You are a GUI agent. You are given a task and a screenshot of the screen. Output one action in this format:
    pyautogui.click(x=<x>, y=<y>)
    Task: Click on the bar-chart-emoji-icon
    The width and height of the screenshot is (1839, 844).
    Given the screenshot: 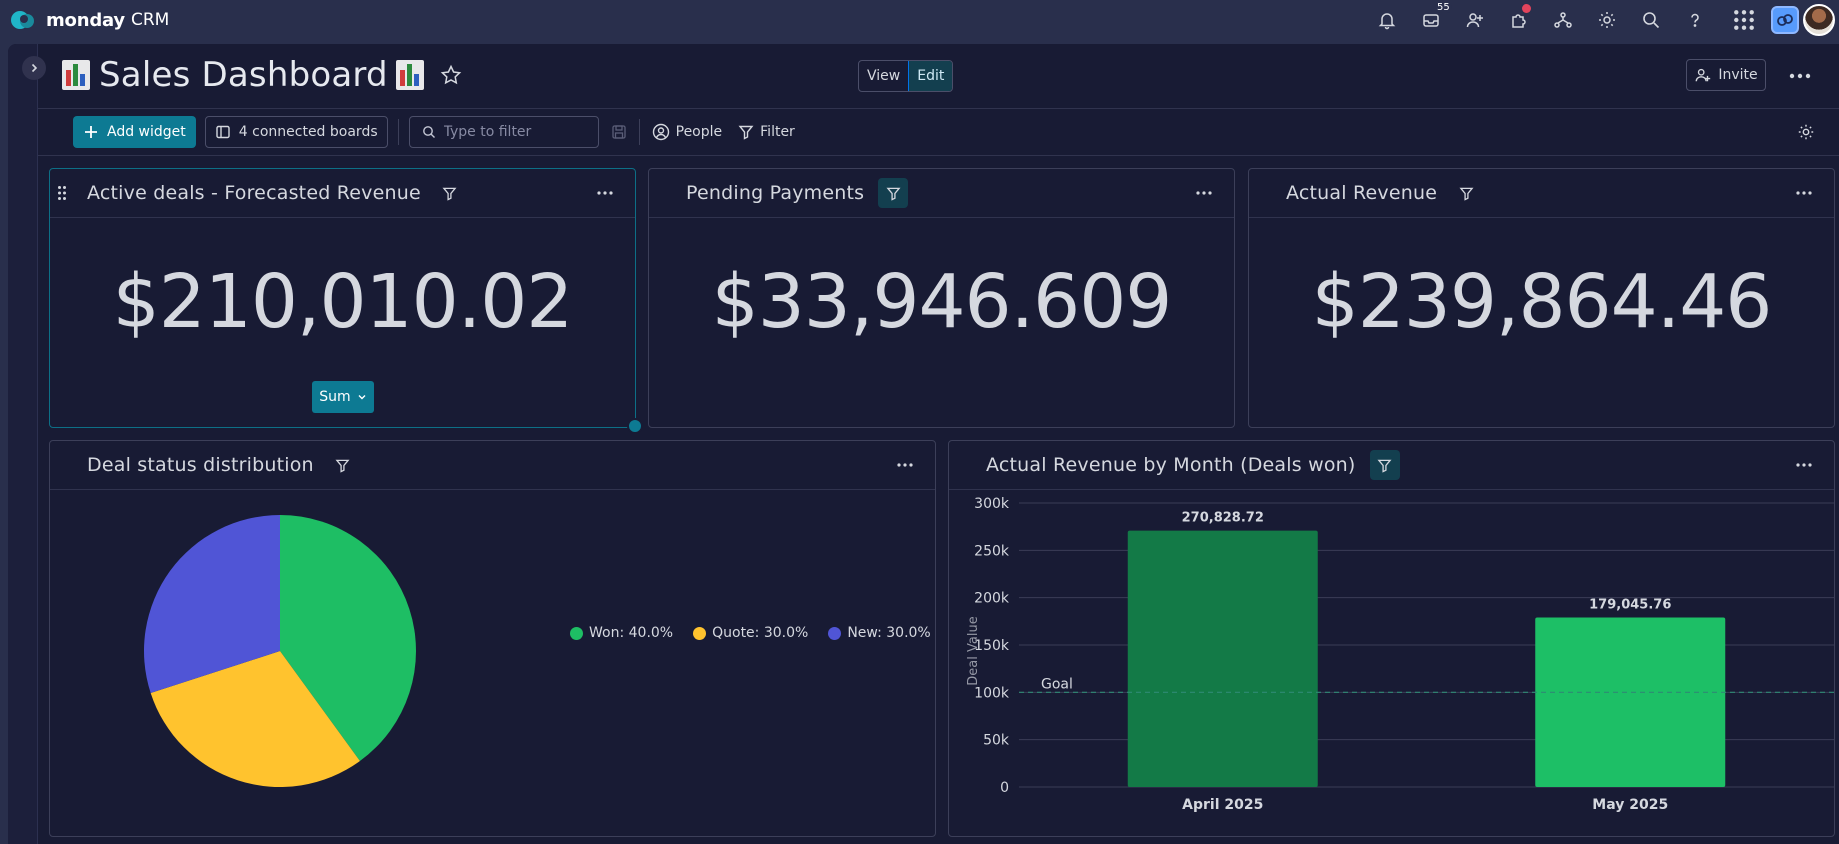 What is the action you would take?
    pyautogui.click(x=76, y=75)
    